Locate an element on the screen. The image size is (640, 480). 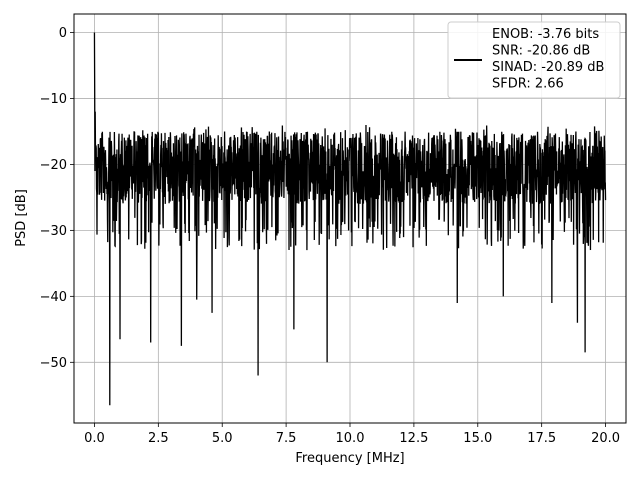
x-tick-label: 20.0 is located at coordinates (605, 438).